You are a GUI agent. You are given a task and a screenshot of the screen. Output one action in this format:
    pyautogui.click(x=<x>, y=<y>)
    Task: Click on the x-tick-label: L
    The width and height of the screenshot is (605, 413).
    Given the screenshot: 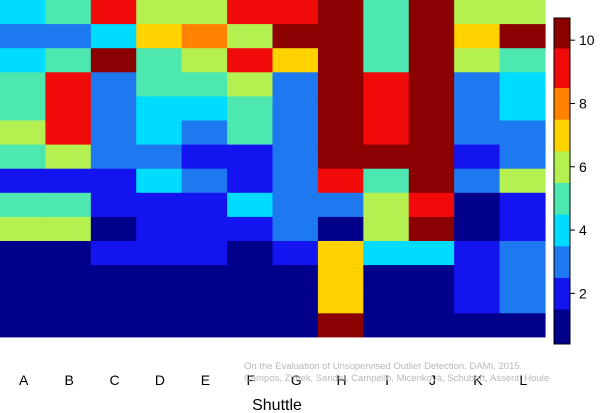 What is the action you would take?
    pyautogui.click(x=523, y=380)
    